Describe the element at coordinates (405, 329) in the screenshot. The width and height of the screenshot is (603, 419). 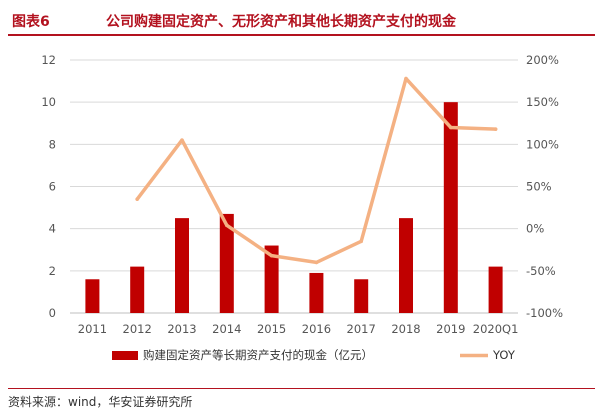
I see `x-tick-label: 2018` at that location.